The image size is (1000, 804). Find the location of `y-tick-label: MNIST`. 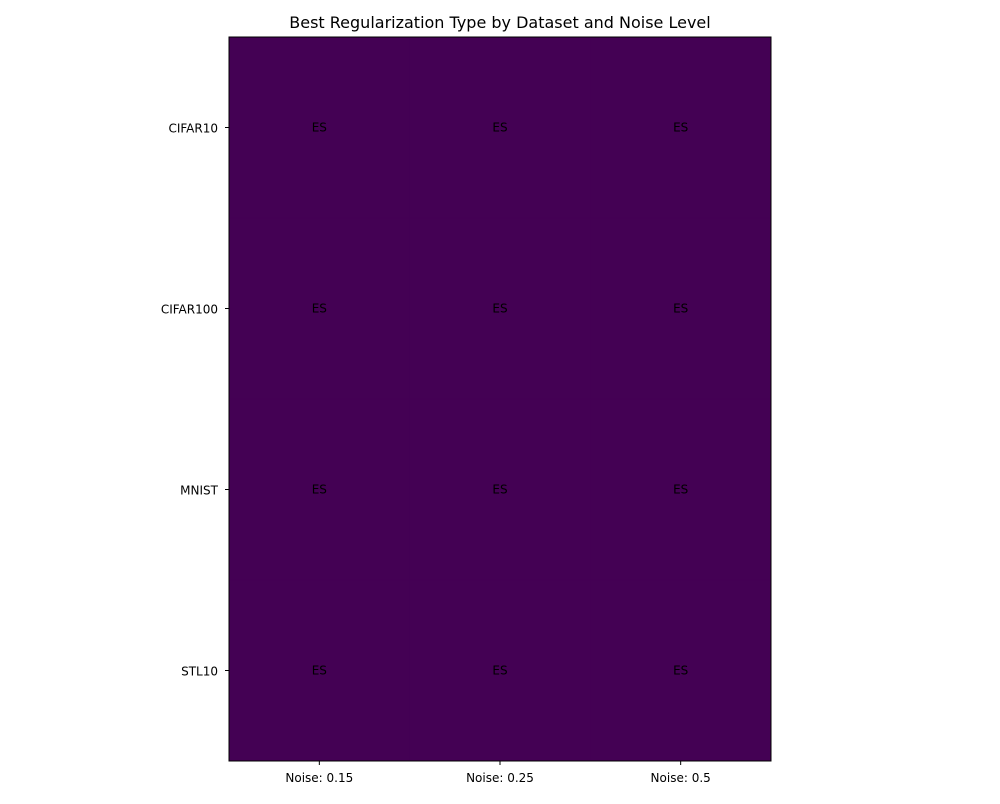

y-tick-label: MNIST is located at coordinates (199, 491).